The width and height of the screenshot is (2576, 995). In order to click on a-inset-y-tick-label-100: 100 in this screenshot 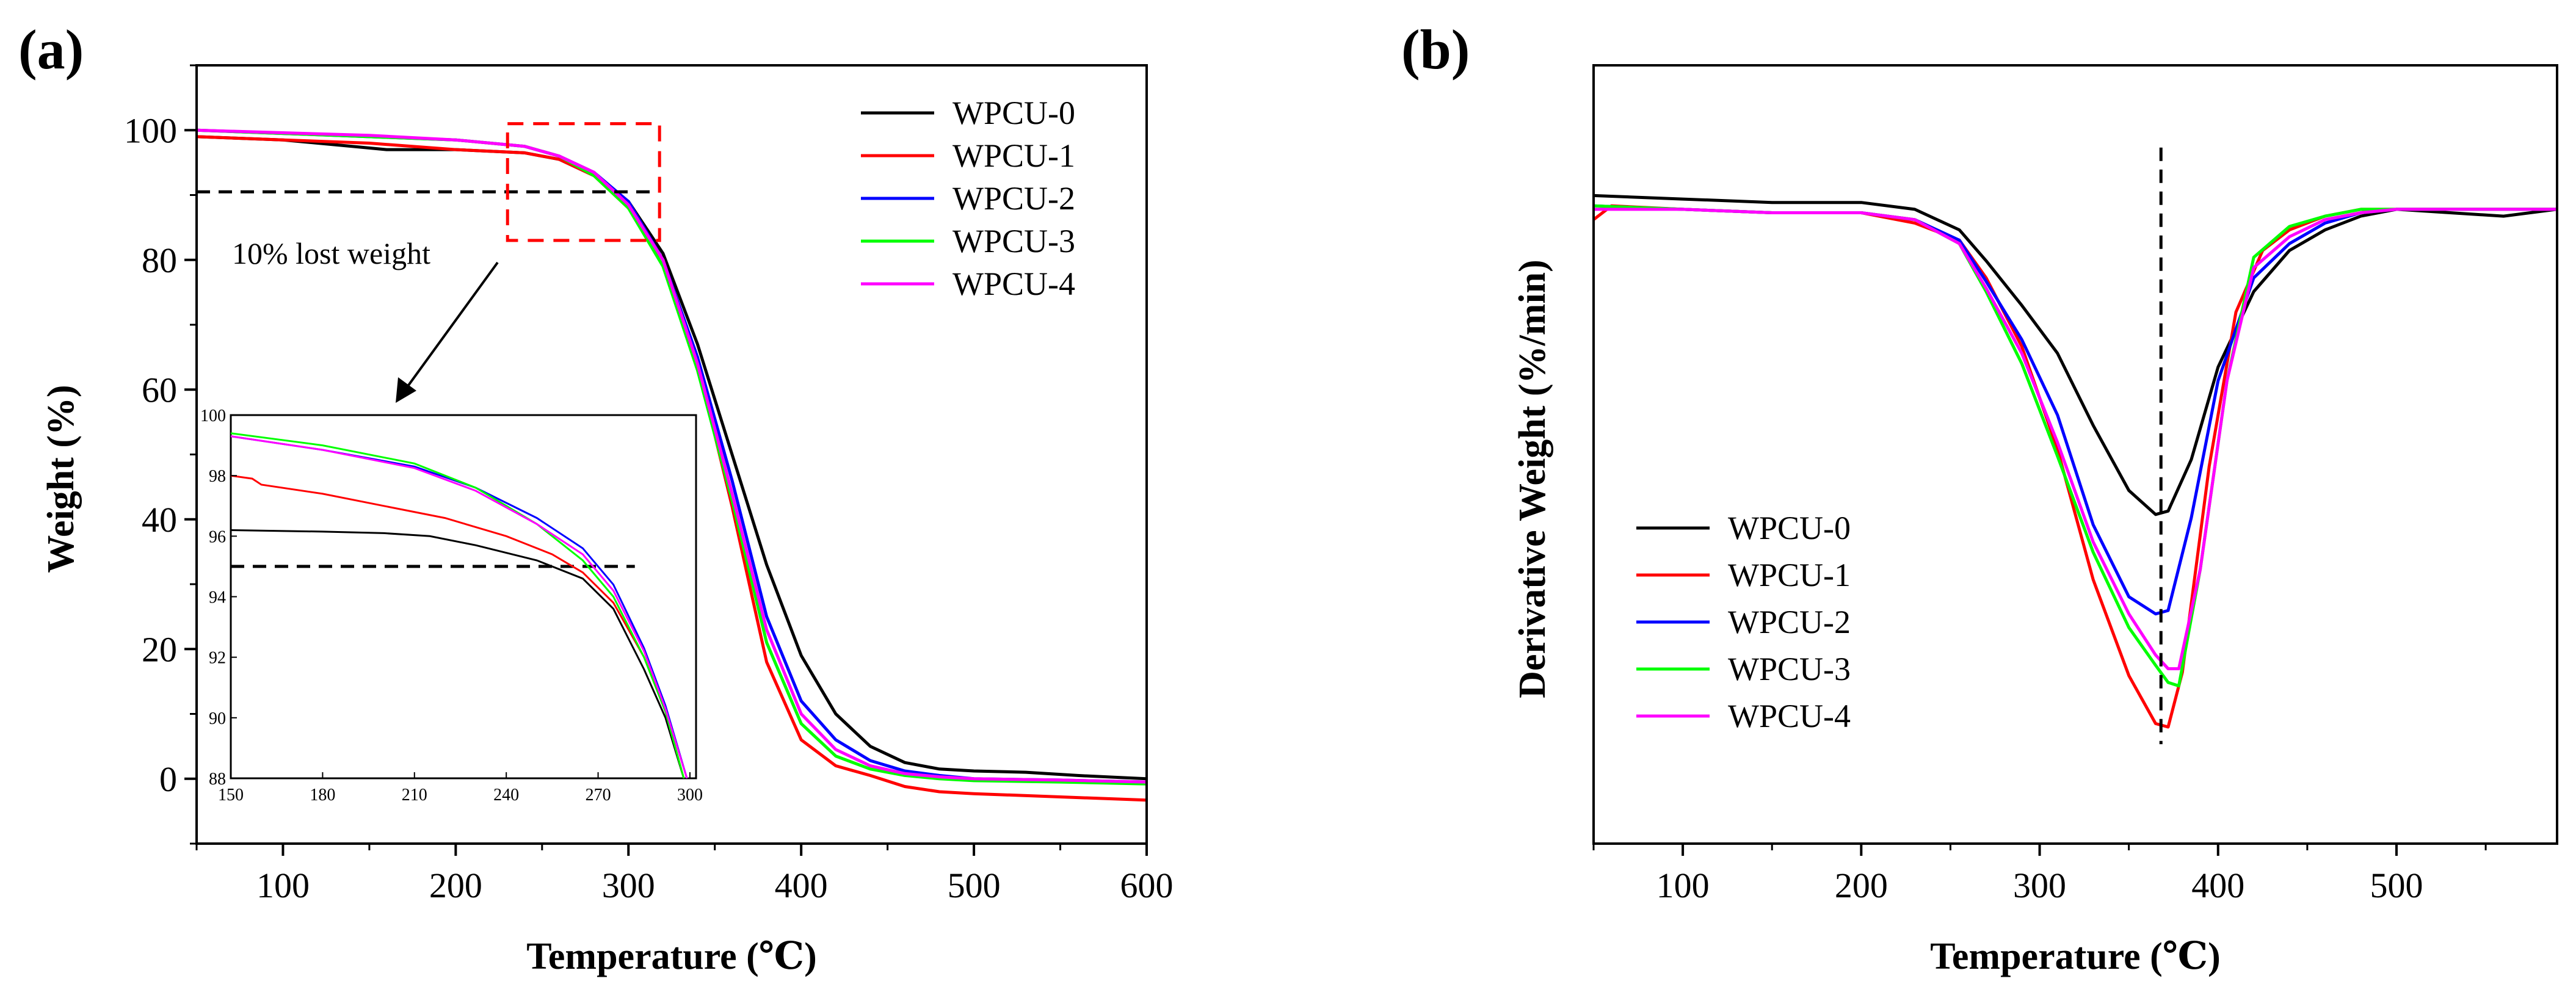, I will do `click(213, 416)`.